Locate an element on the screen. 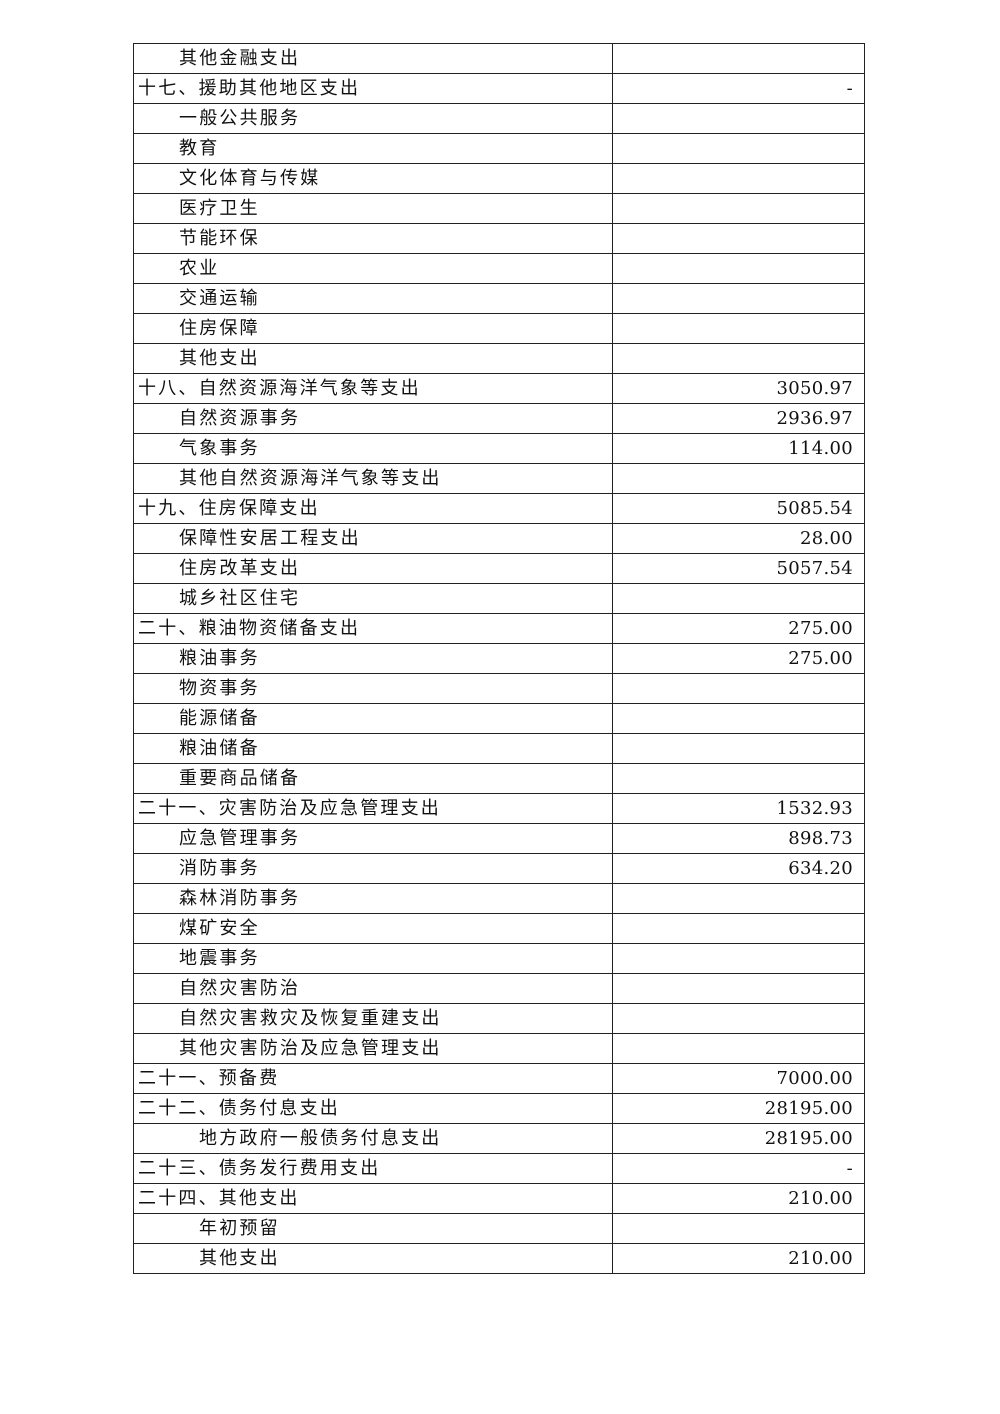 This screenshot has width=1000, height=1414. table-row: 其他支出 210.00 is located at coordinates (499, 1258).